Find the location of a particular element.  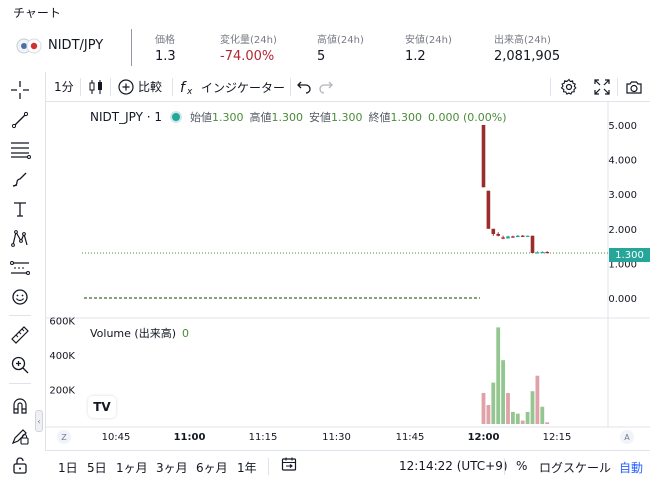

text-tool is located at coordinates (20, 209).